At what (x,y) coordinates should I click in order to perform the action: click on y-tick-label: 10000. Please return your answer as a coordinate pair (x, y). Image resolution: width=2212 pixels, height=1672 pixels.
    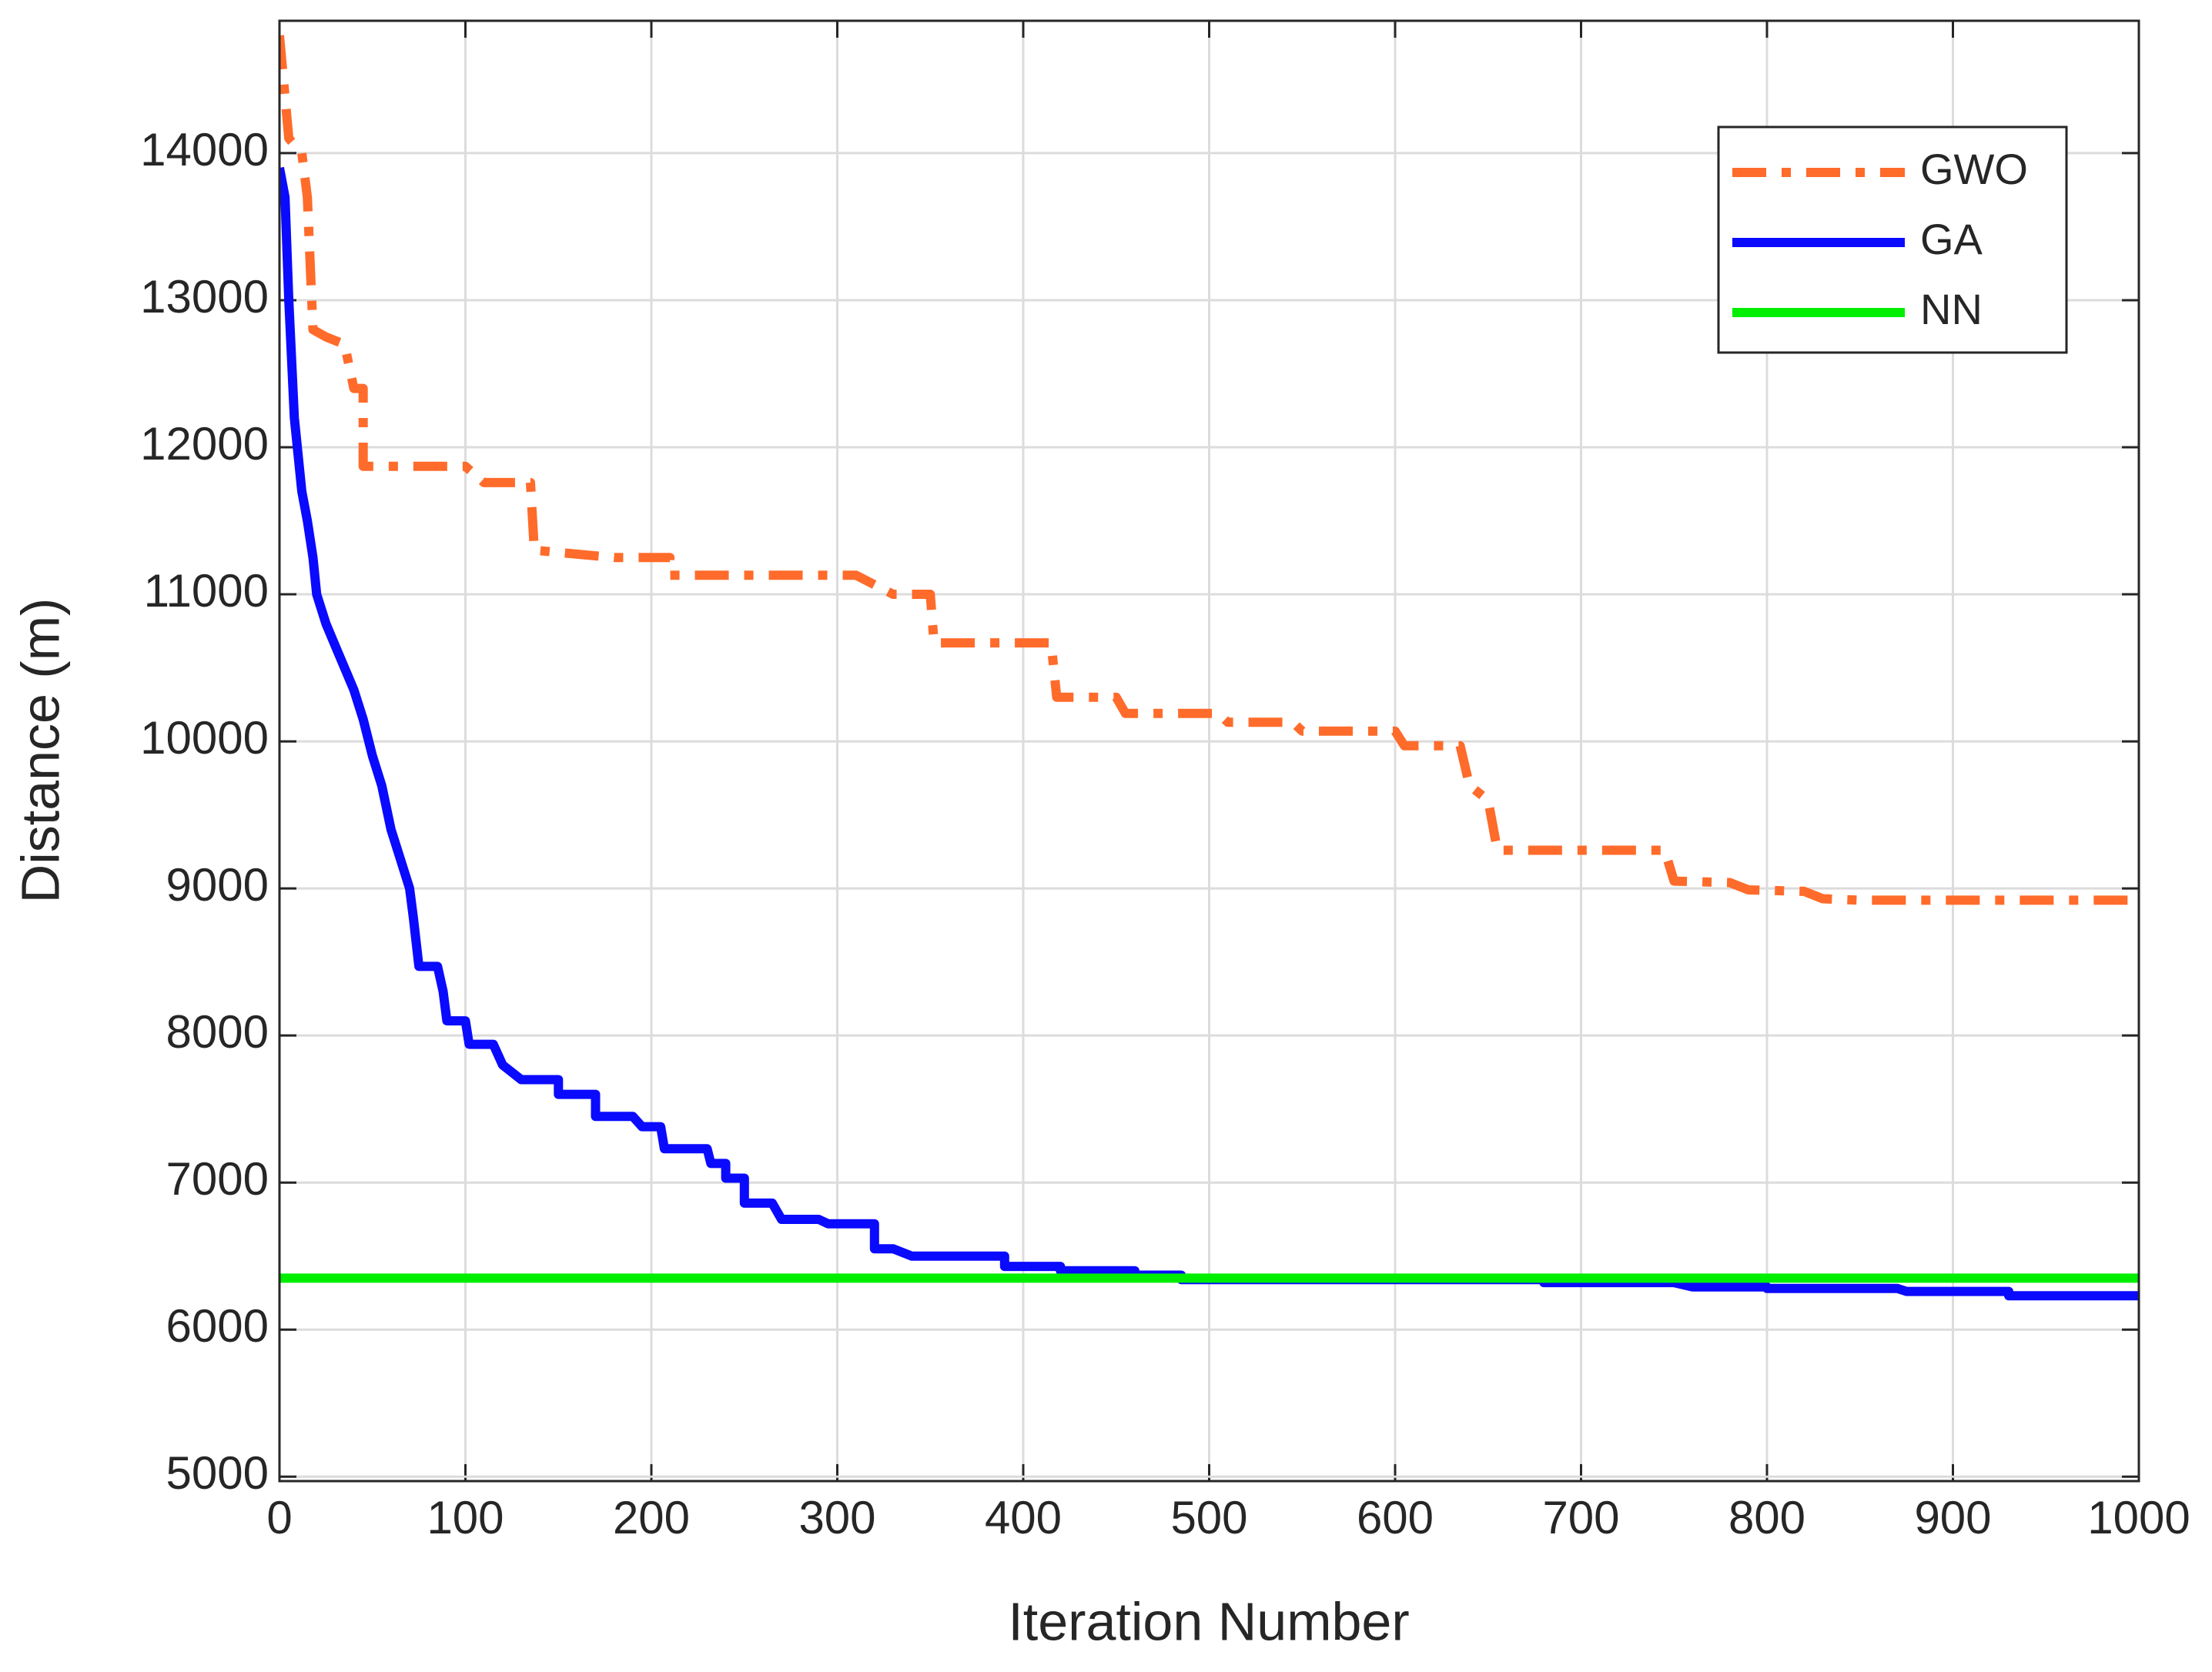
    Looking at the image, I should click on (204, 738).